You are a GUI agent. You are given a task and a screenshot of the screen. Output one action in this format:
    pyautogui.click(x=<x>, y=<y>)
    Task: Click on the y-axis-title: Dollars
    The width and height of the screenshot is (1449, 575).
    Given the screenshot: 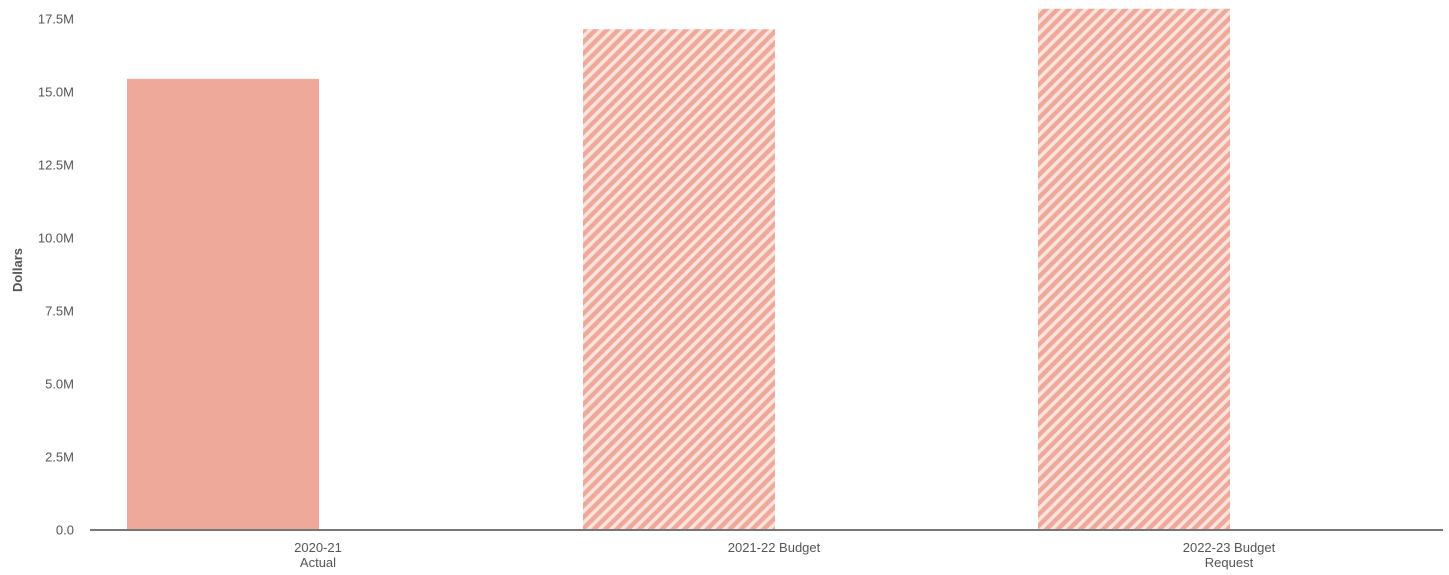 What is the action you would take?
    pyautogui.click(x=17, y=270)
    